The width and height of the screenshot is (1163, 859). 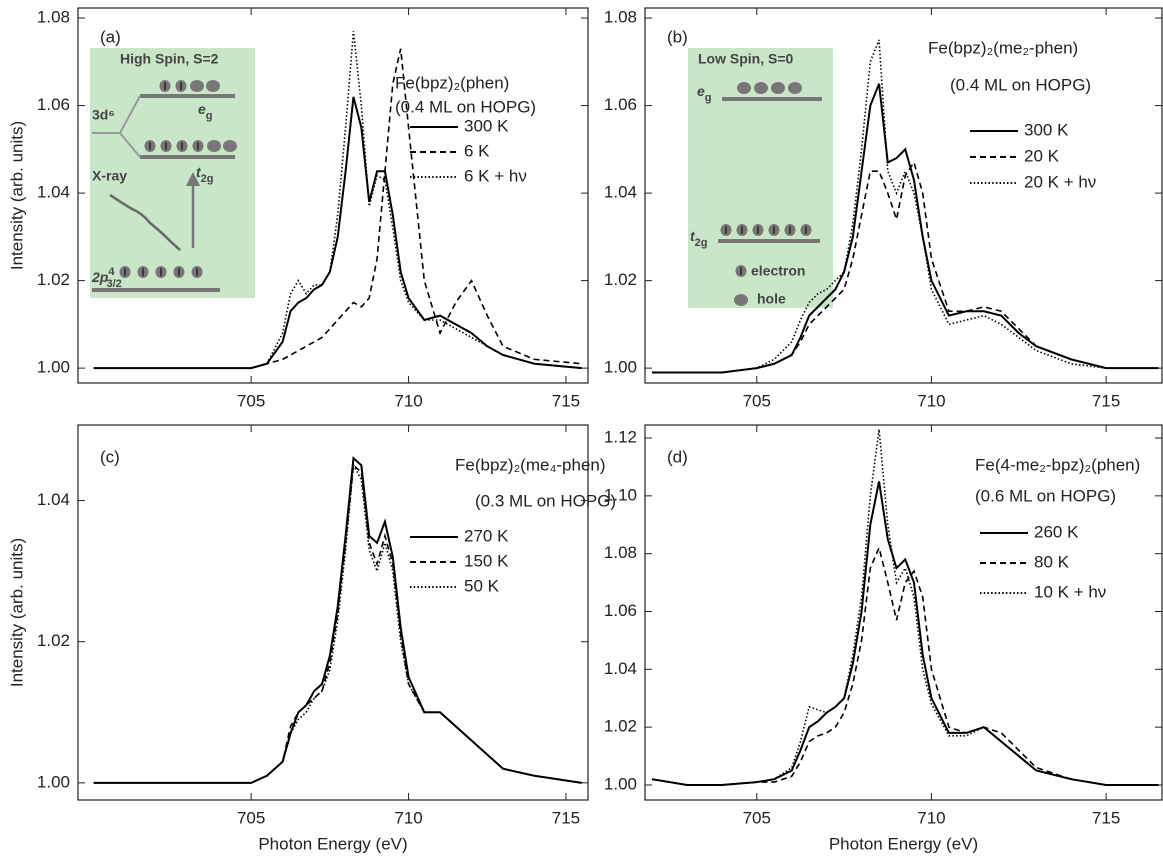 What do you see at coordinates (110, 456) in the screenshot?
I see `panel-label: (c)` at bounding box center [110, 456].